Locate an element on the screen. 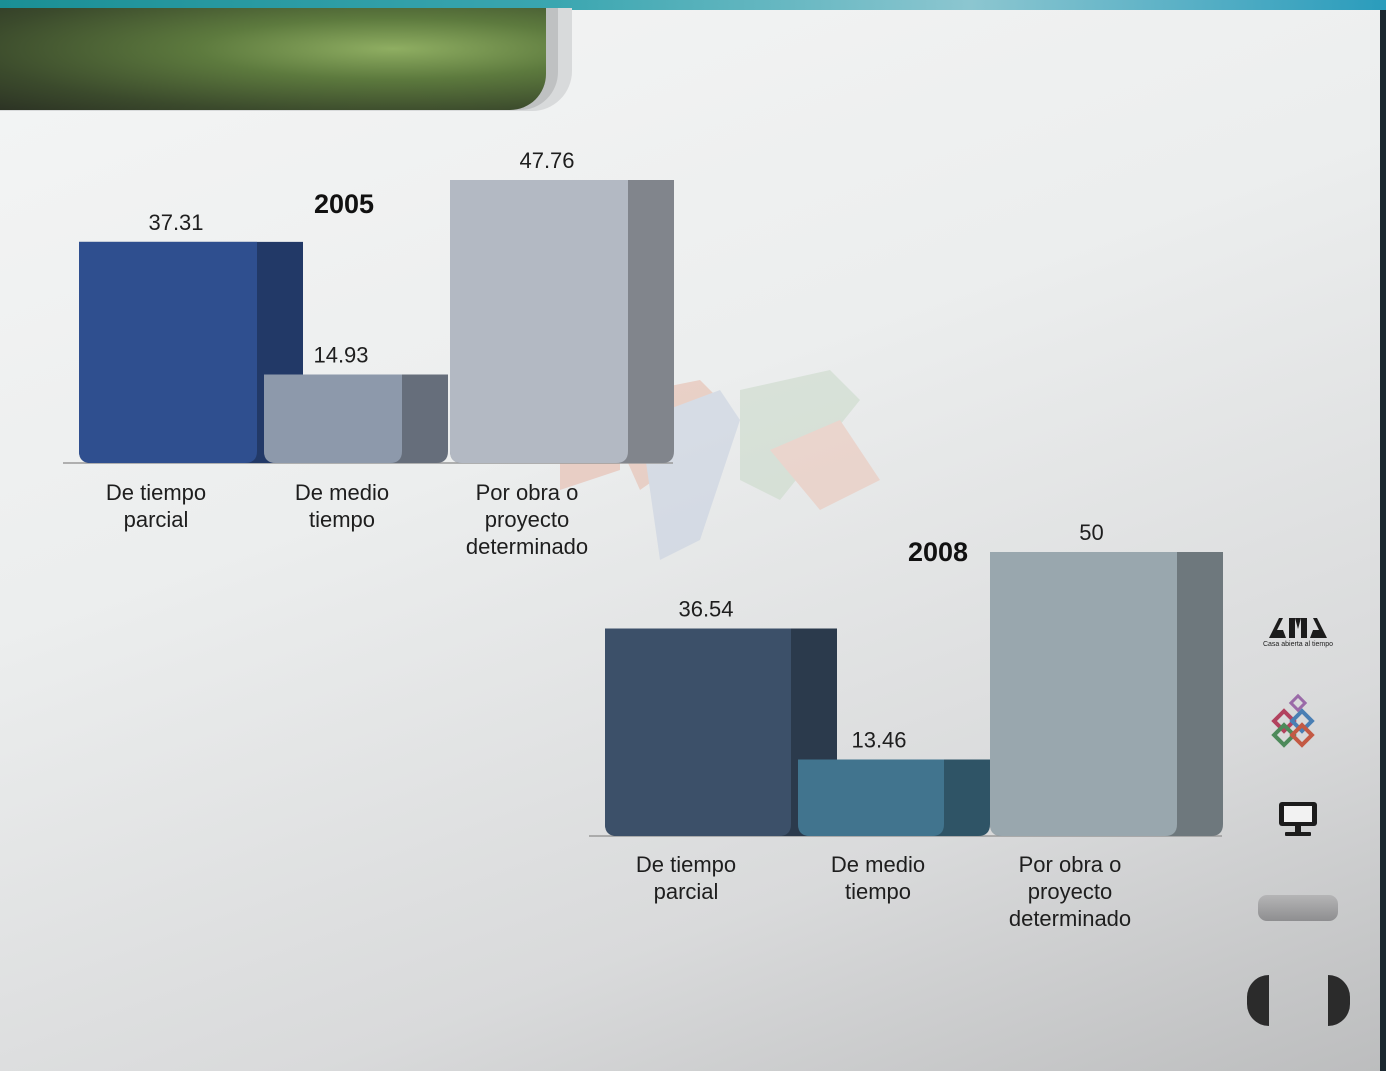  chart-2008-category-label: De medio tiempo is located at coordinates (878, 878).